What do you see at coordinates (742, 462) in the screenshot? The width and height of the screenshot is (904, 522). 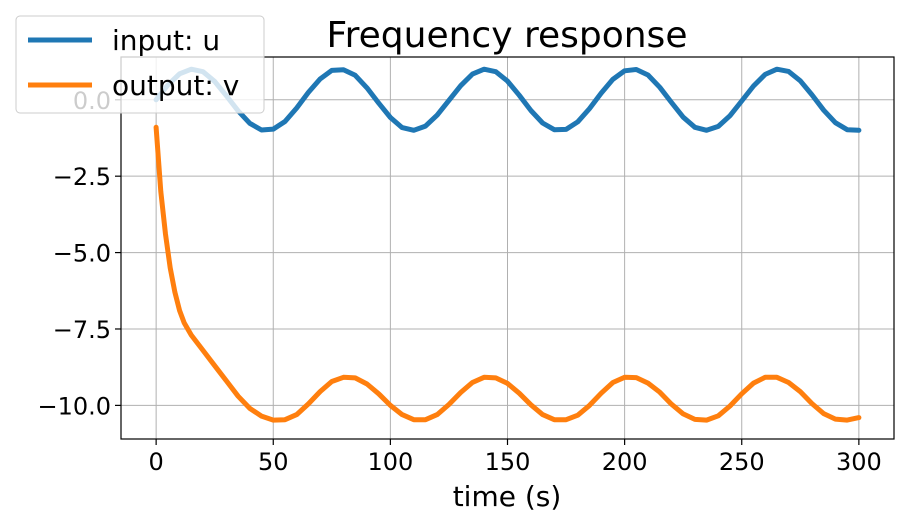 I see `x-tick-label: 250` at bounding box center [742, 462].